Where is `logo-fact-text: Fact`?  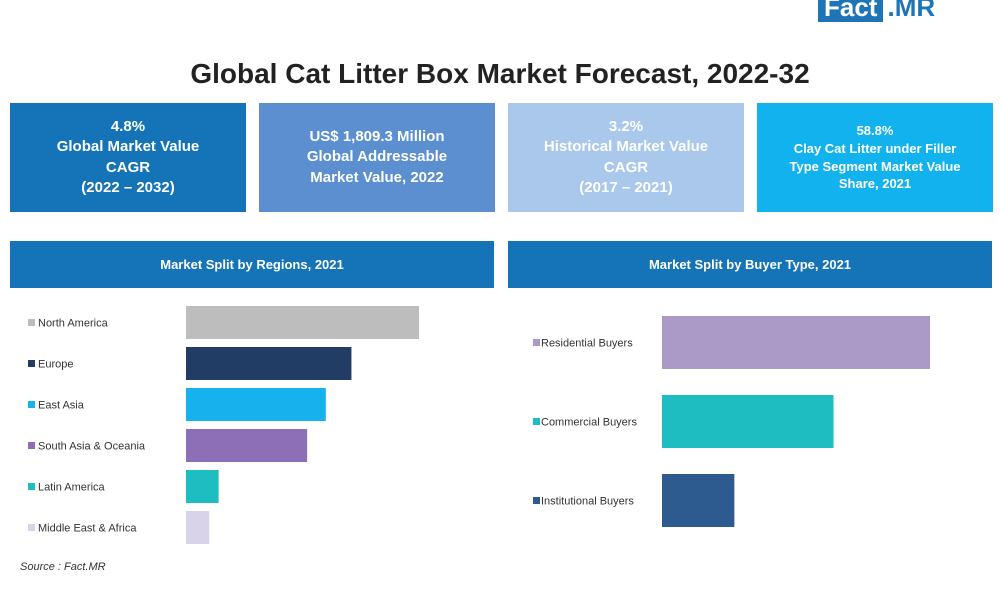 logo-fact-text: Fact is located at coordinates (851, 11).